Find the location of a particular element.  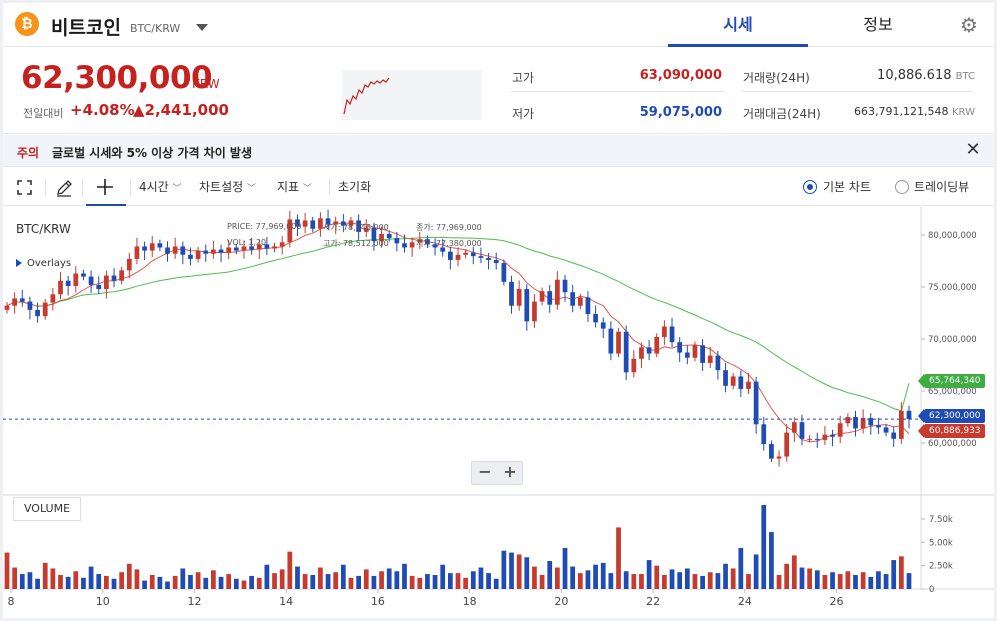

crosshair-icon is located at coordinates (105, 187).